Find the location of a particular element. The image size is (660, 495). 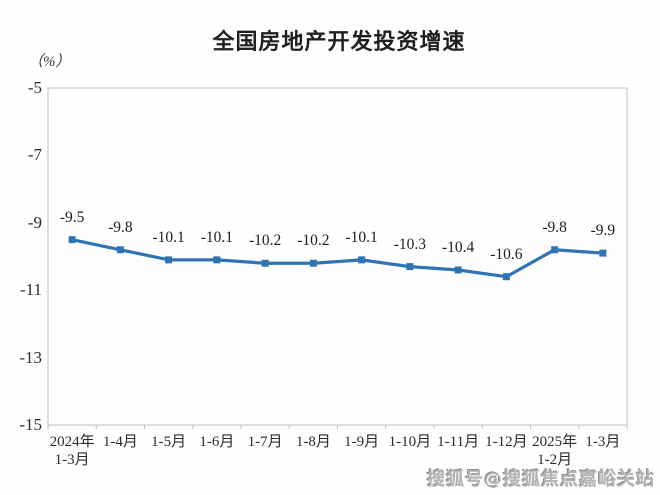

data-line is located at coordinates (337, 258).